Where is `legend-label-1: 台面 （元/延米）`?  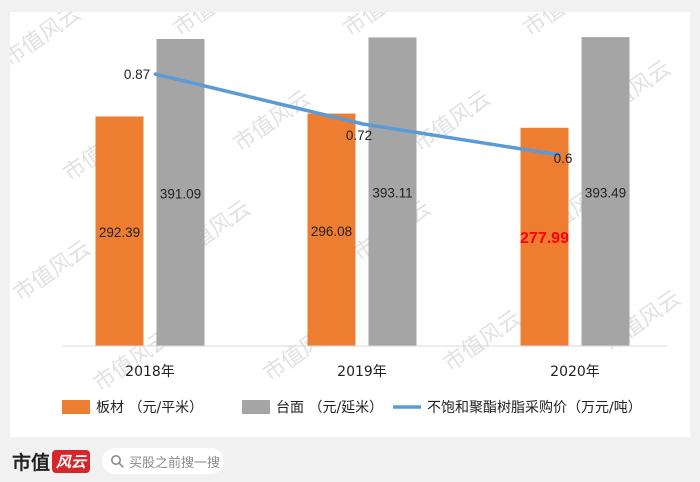 legend-label-1: 台面 （元/延米） is located at coordinates (329, 408).